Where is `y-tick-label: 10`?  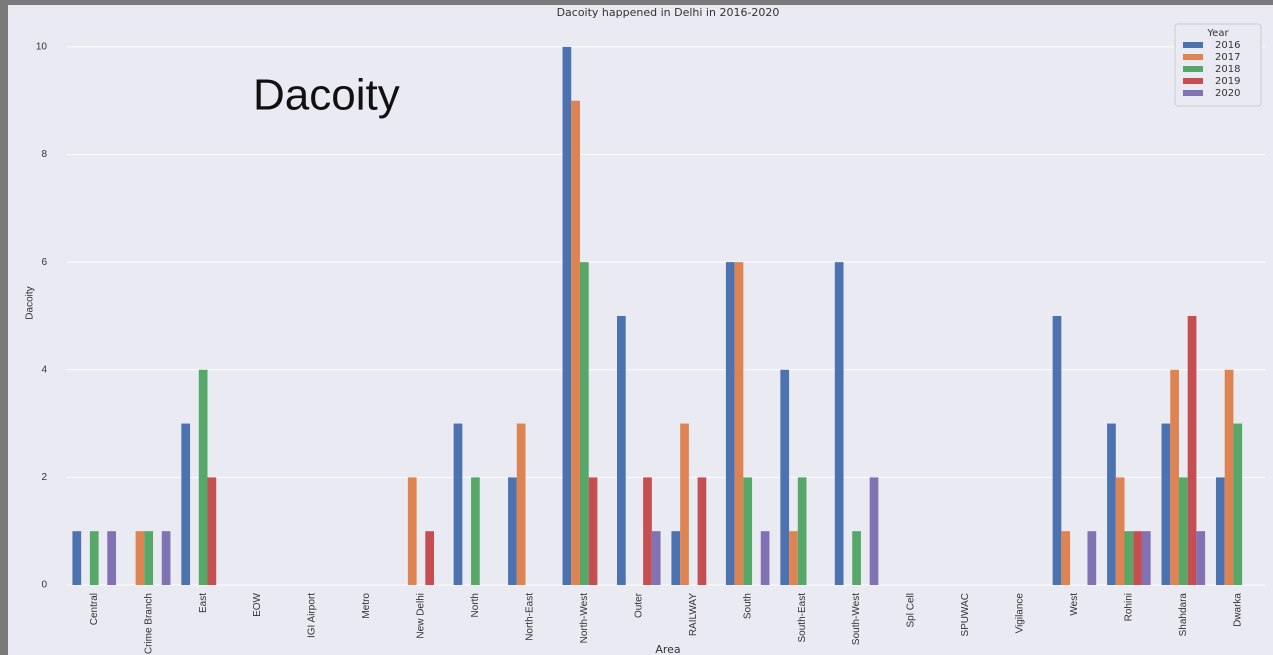 y-tick-label: 10 is located at coordinates (42, 47).